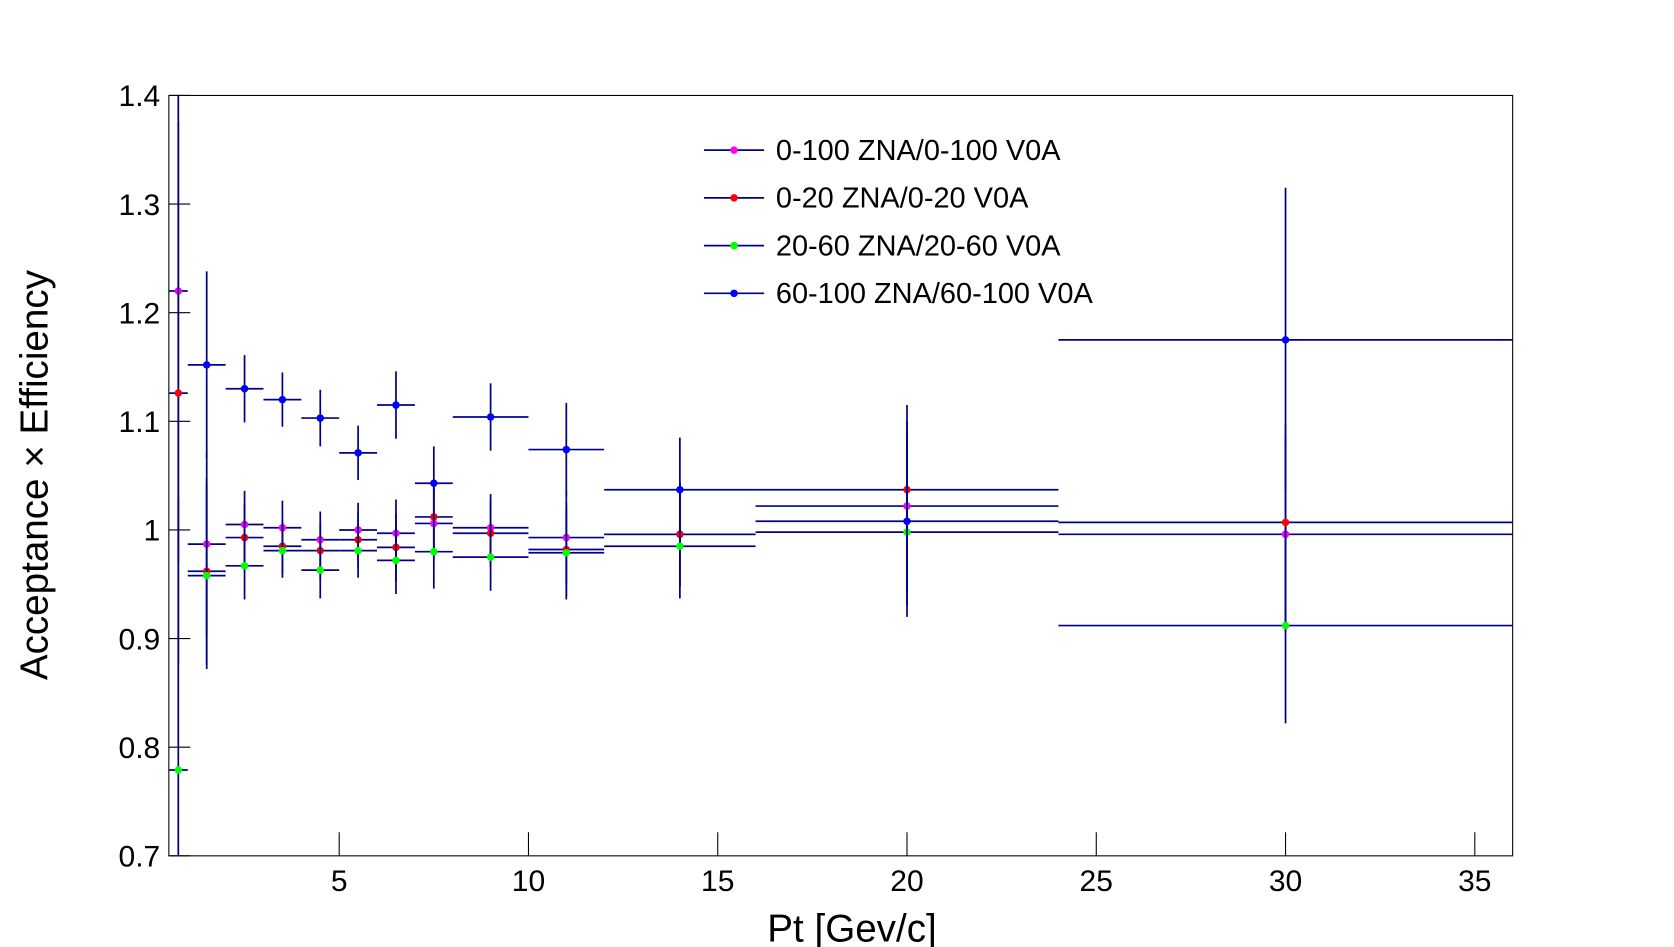  What do you see at coordinates (140, 857) in the screenshot?
I see `y-tick-label: 0.7` at bounding box center [140, 857].